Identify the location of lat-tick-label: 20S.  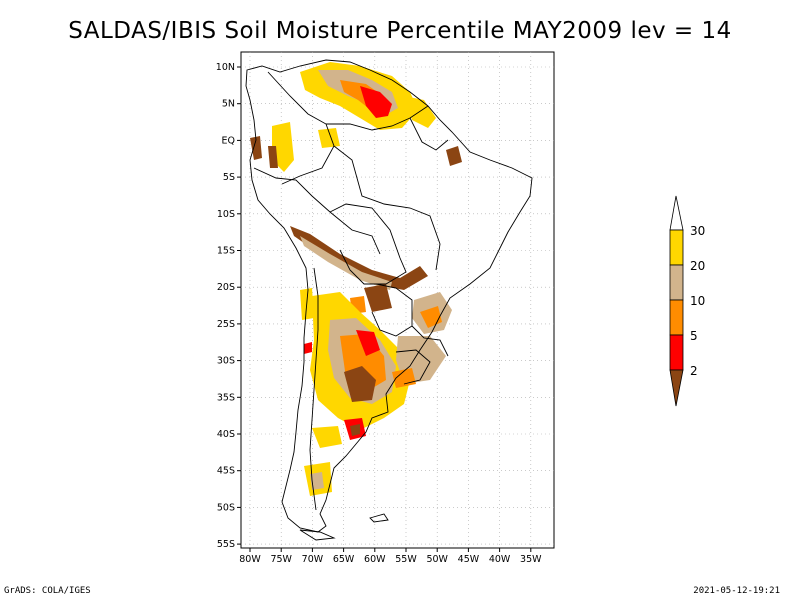
(226, 287).